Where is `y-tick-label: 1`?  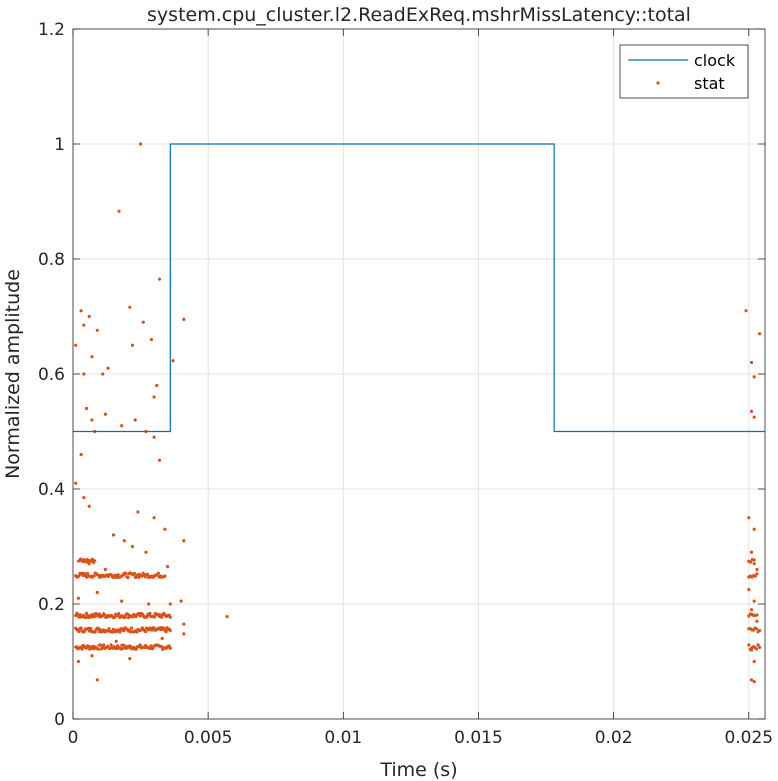
y-tick-label: 1 is located at coordinates (59, 145).